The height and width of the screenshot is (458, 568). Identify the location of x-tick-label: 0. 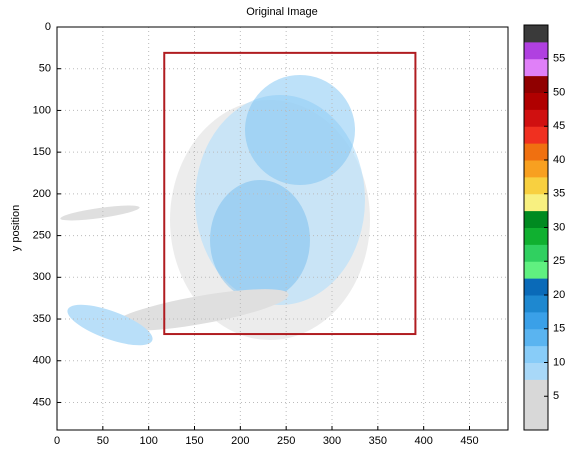
(57, 441).